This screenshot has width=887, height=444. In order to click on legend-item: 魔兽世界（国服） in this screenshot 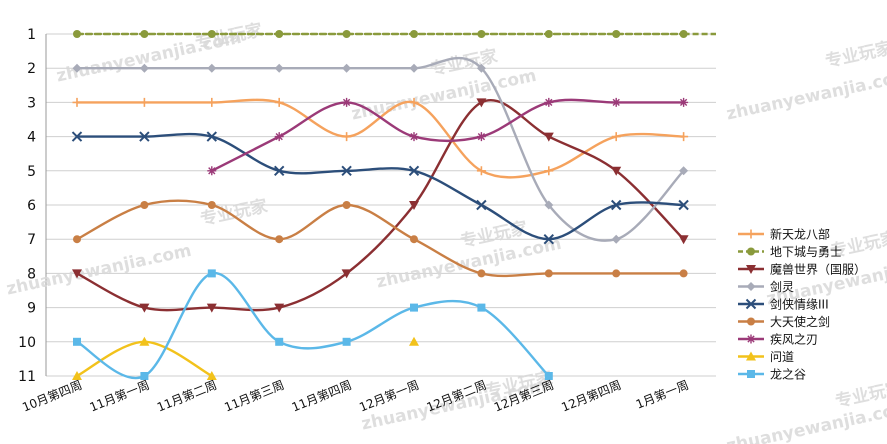, I will do `click(802, 269)`.